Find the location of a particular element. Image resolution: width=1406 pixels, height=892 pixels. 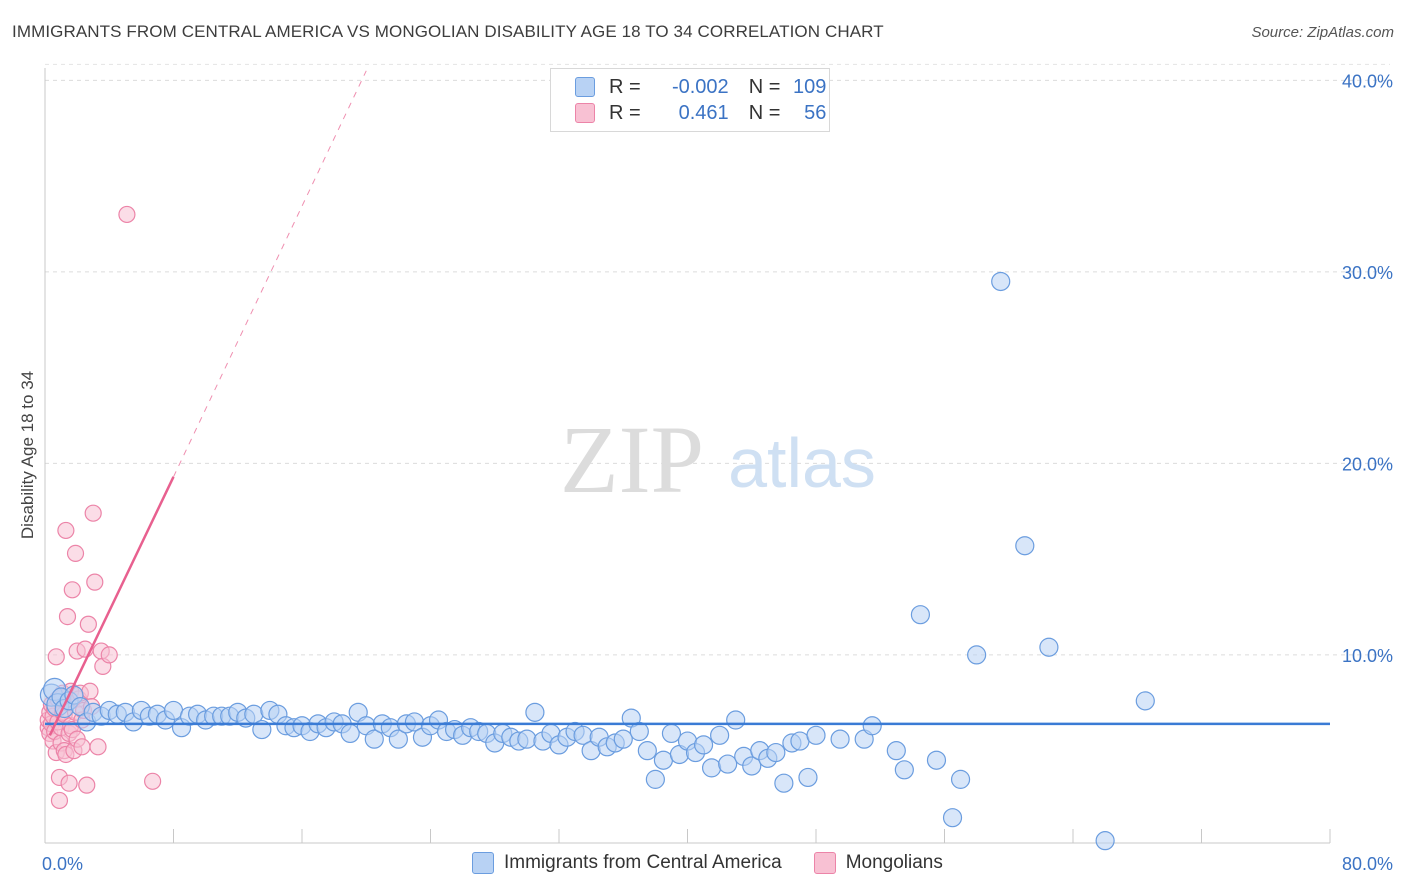

y-axis-label: Disability Age 18 to 34 is located at coordinates (27, 455).